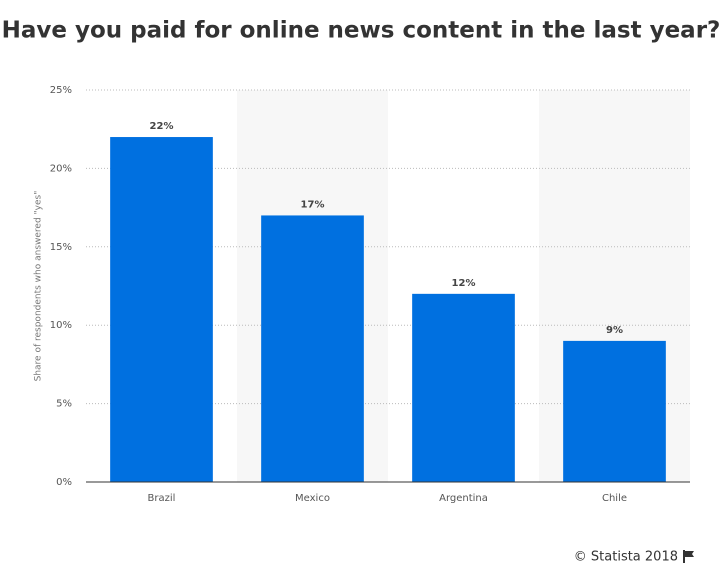  What do you see at coordinates (61, 247) in the screenshot?
I see `y-tick-label: 15%` at bounding box center [61, 247].